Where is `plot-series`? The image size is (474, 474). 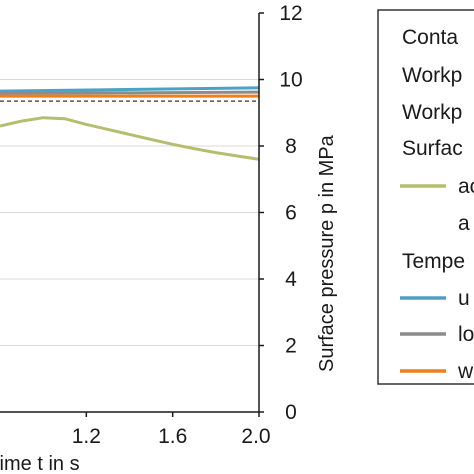
plot-series is located at coordinates (130, 123).